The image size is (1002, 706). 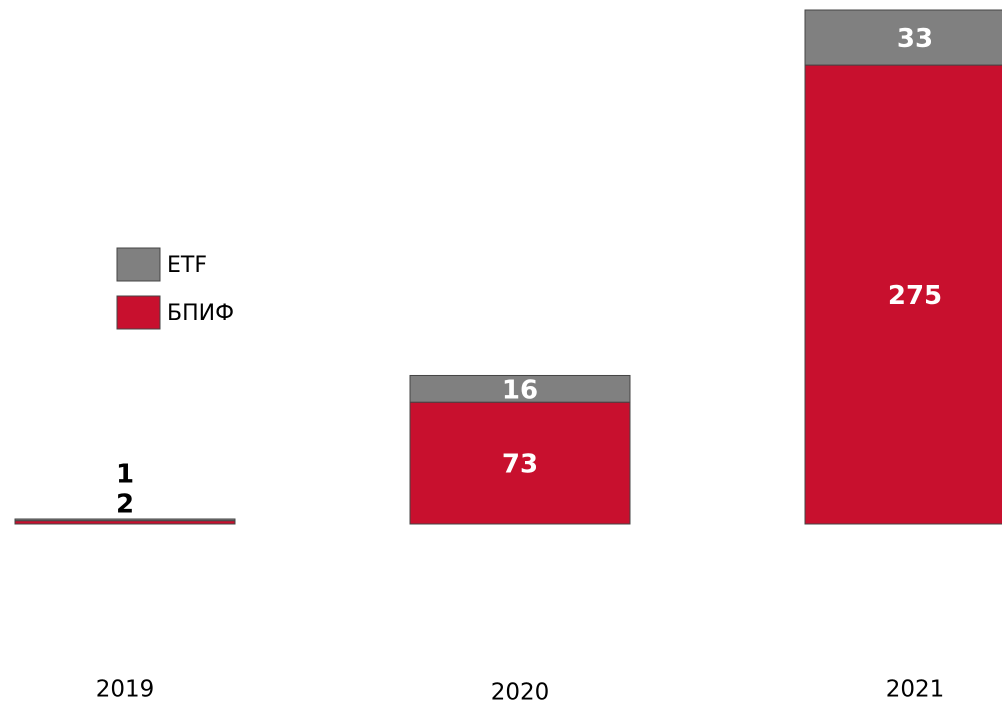 I want to click on value-label: 275, so click(x=915, y=296).